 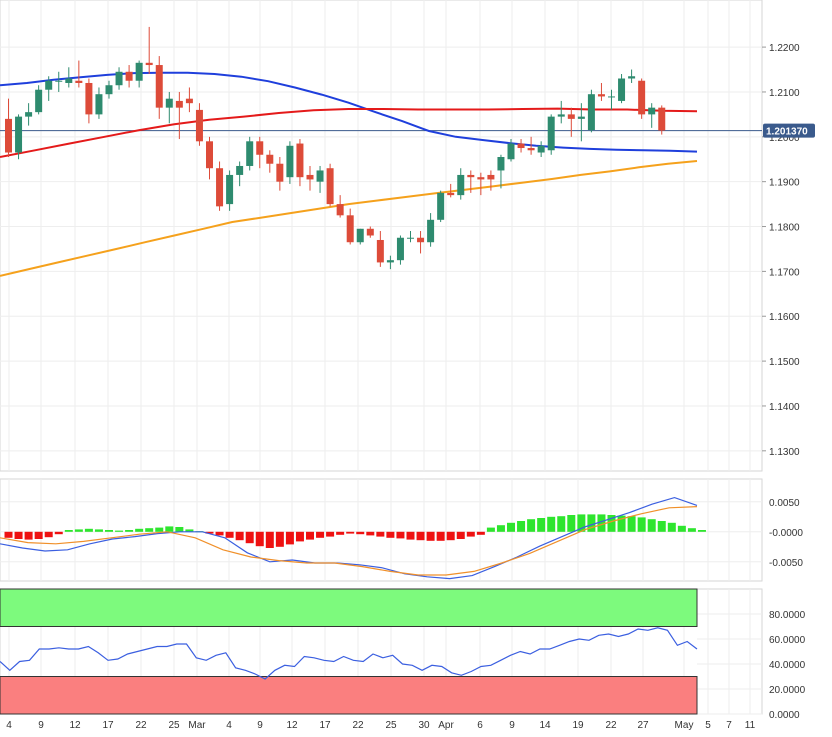 I want to click on rsi-indicator, so click(x=349, y=651).